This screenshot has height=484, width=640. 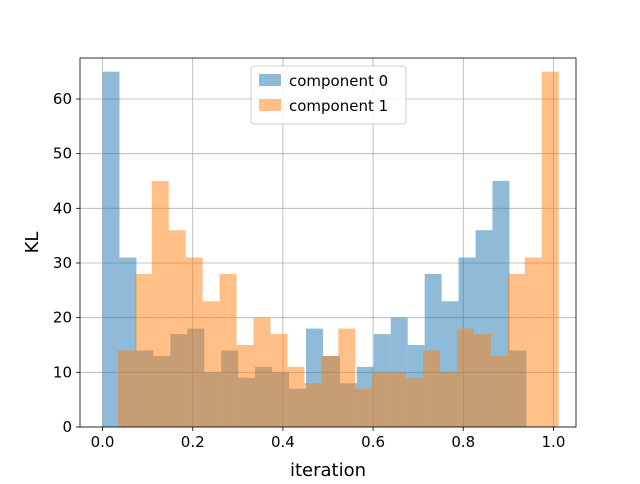 What do you see at coordinates (554, 442) in the screenshot?
I see `x-tick-label: 1.0` at bounding box center [554, 442].